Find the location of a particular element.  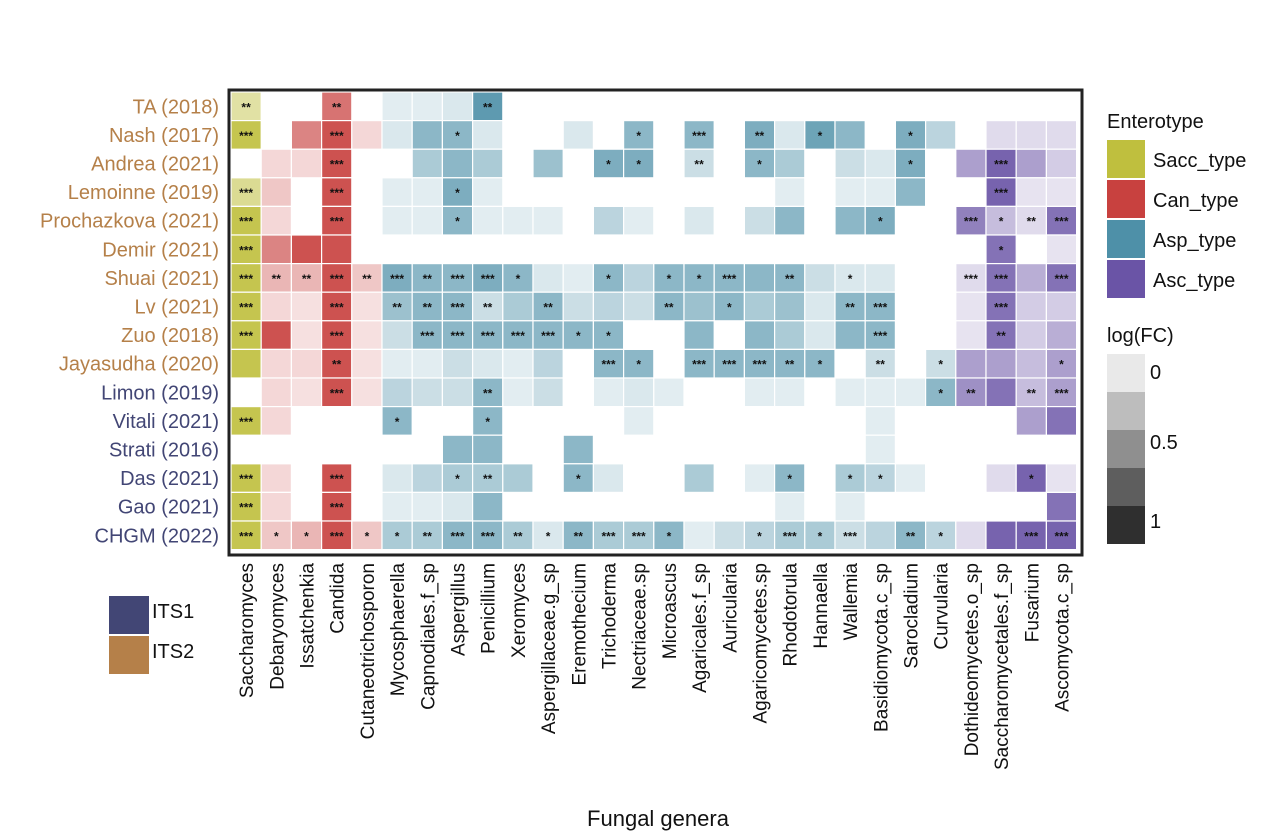

logfc-swatch is located at coordinates (1126, 487).